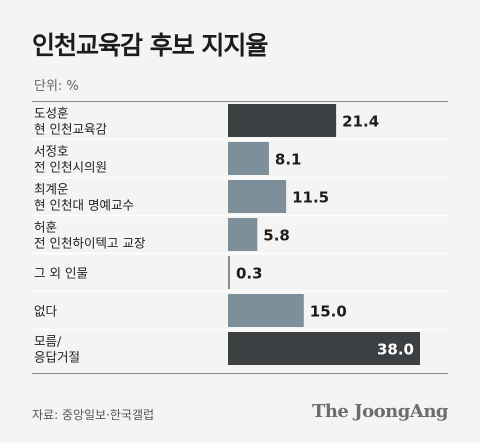 The height and width of the screenshot is (443, 480). I want to click on bottom-rule, so click(240, 373).